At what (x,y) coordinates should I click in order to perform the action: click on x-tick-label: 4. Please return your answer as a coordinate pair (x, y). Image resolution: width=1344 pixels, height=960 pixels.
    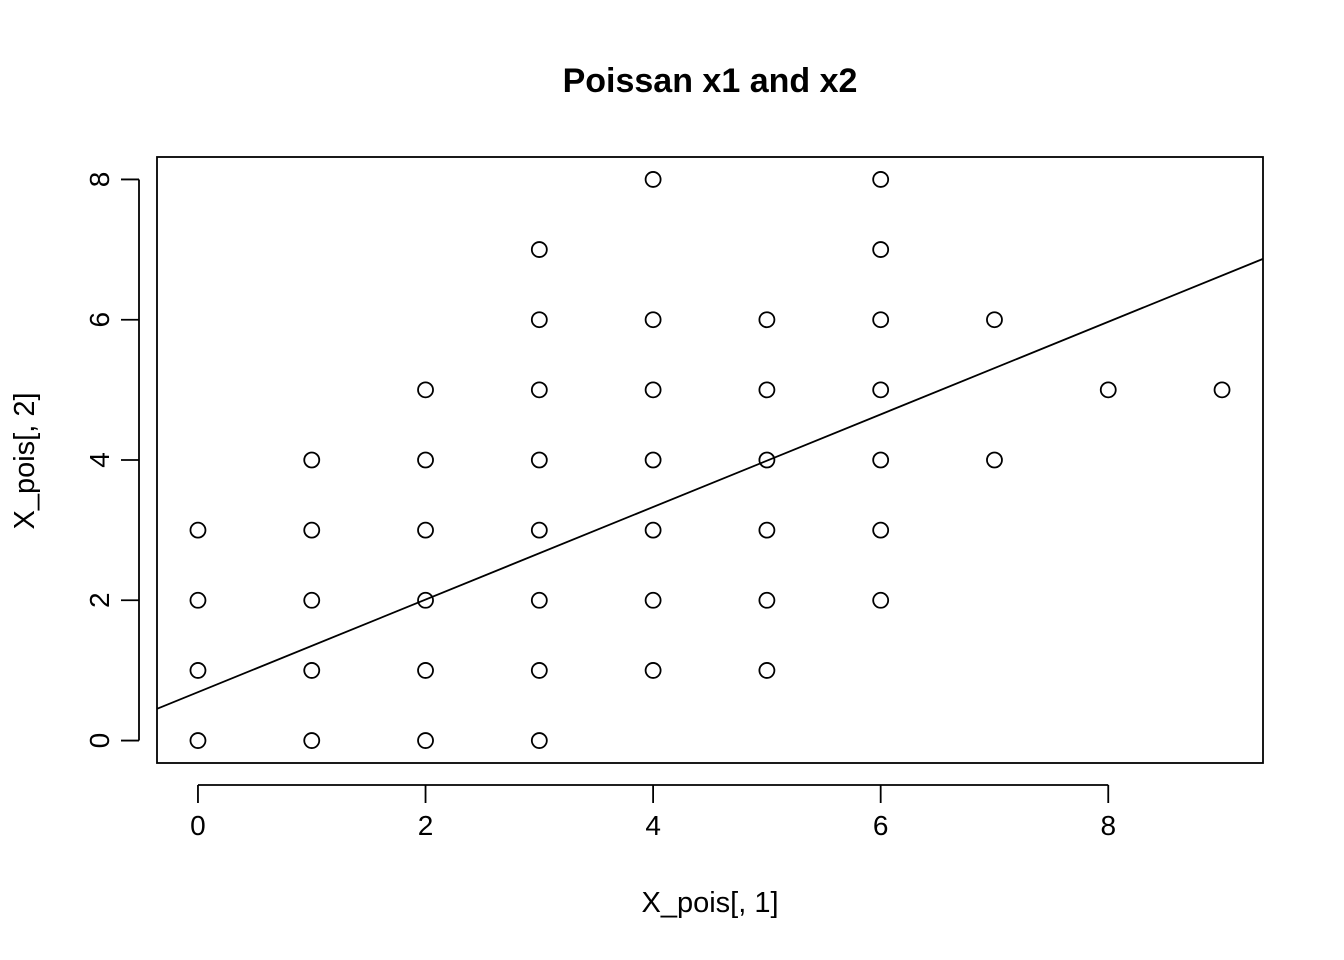
    Looking at the image, I should click on (653, 825).